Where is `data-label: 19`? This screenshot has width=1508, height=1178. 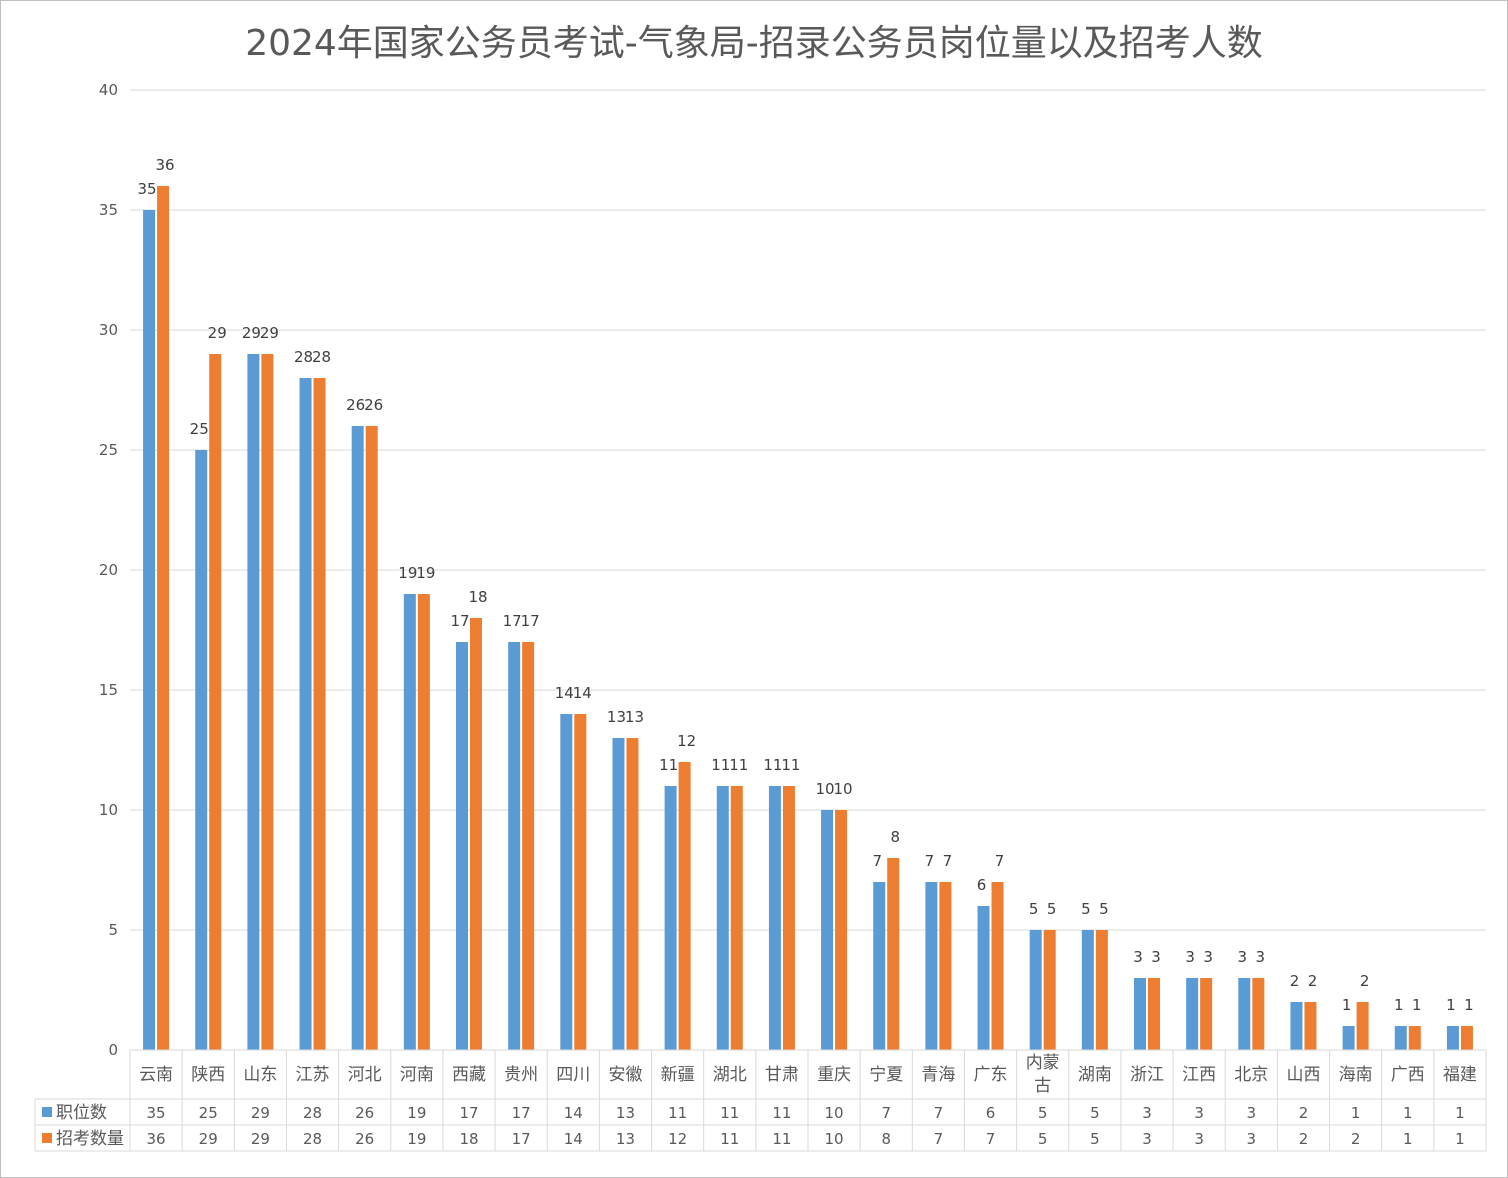
data-label: 19 is located at coordinates (407, 573).